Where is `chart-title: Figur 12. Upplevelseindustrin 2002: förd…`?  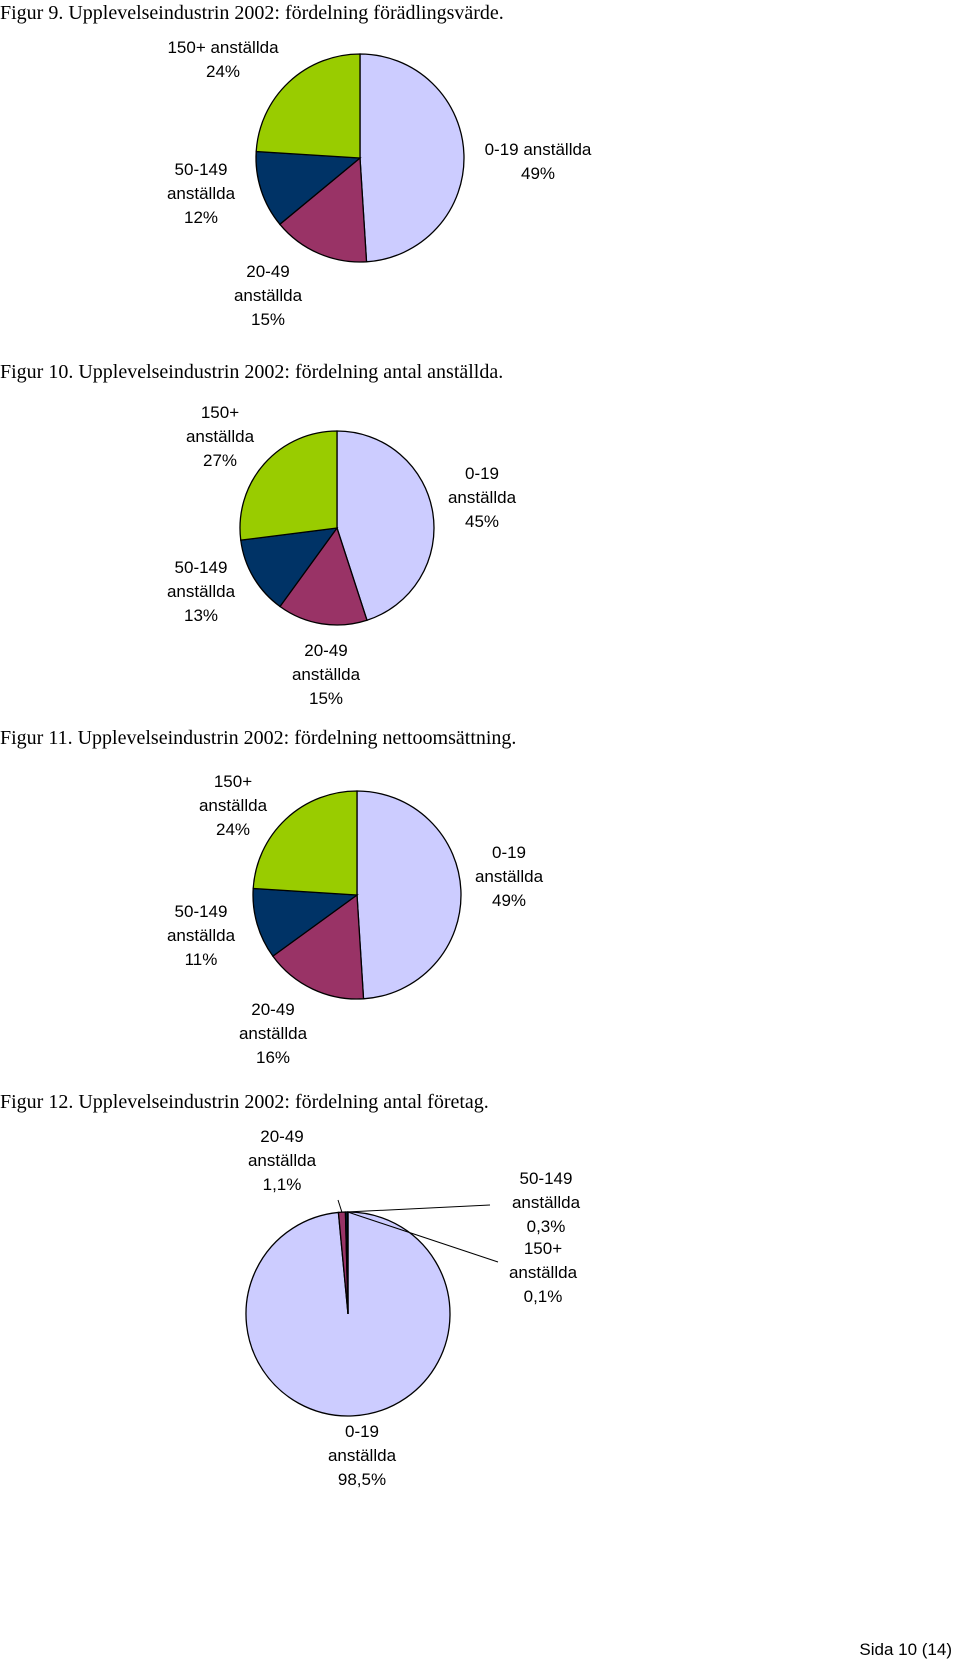
chart-title: Figur 12. Upplevelseindustrin 2002: förd… is located at coordinates (244, 1102).